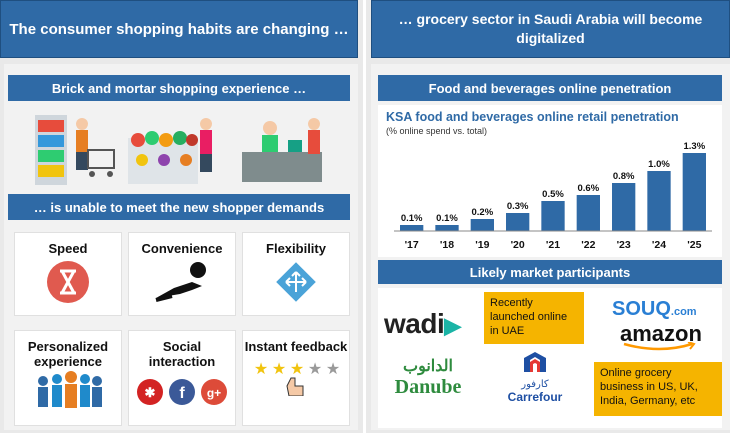 The image size is (730, 433). I want to click on data-label-0: 0.1%, so click(412, 218).